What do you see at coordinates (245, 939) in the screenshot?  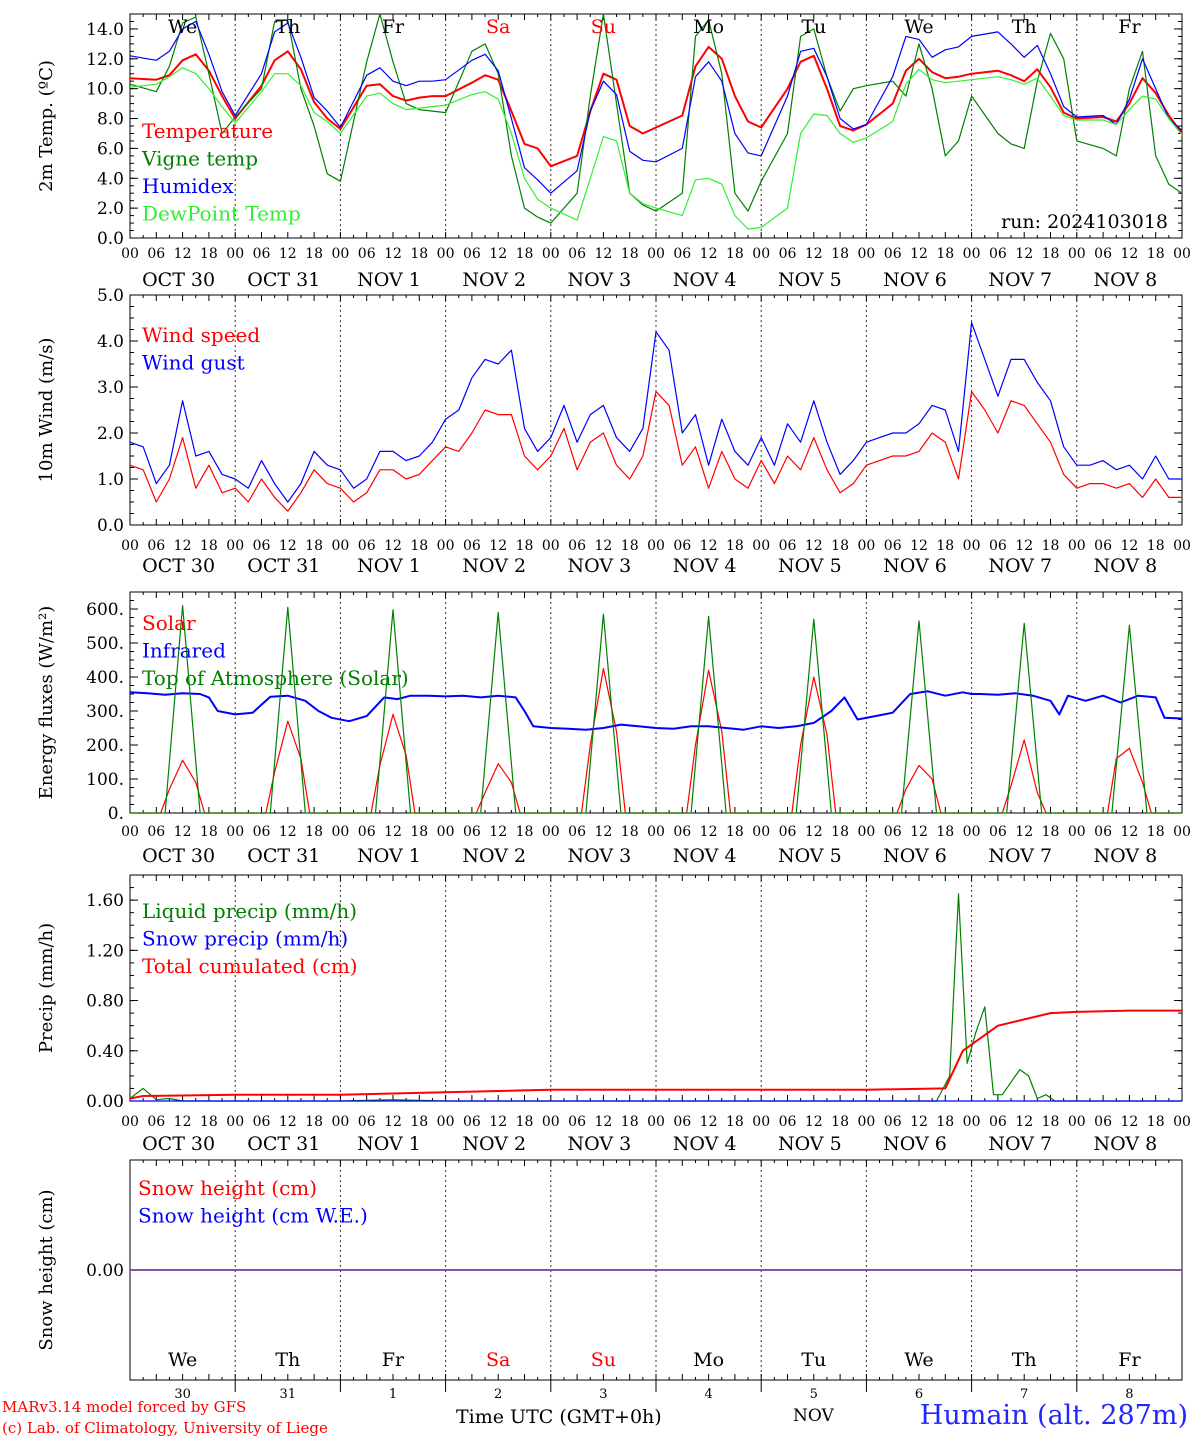 I see `legend-entry: Snow precip (mm/h)` at bounding box center [245, 939].